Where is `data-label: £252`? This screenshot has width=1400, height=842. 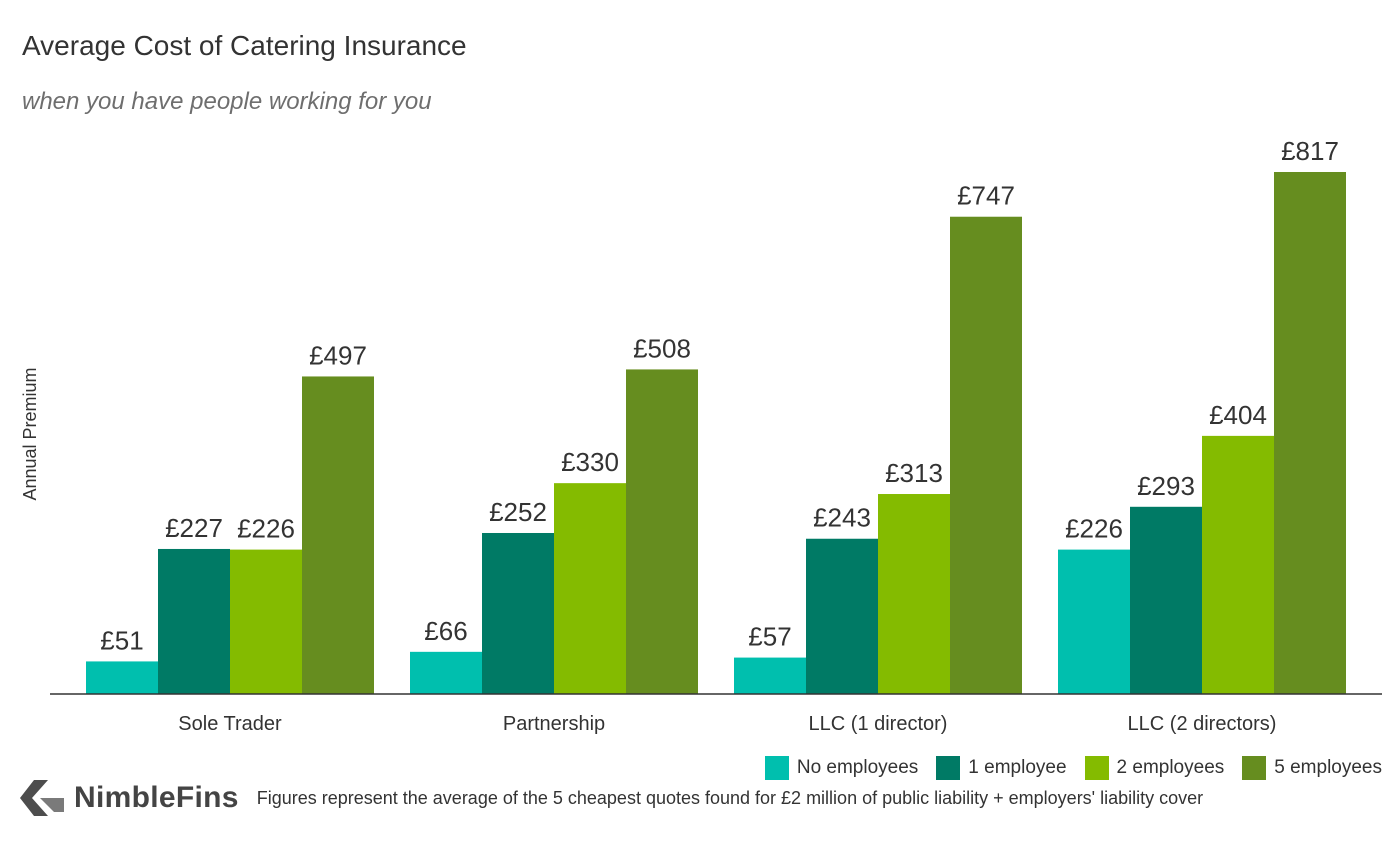 data-label: £252 is located at coordinates (518, 512).